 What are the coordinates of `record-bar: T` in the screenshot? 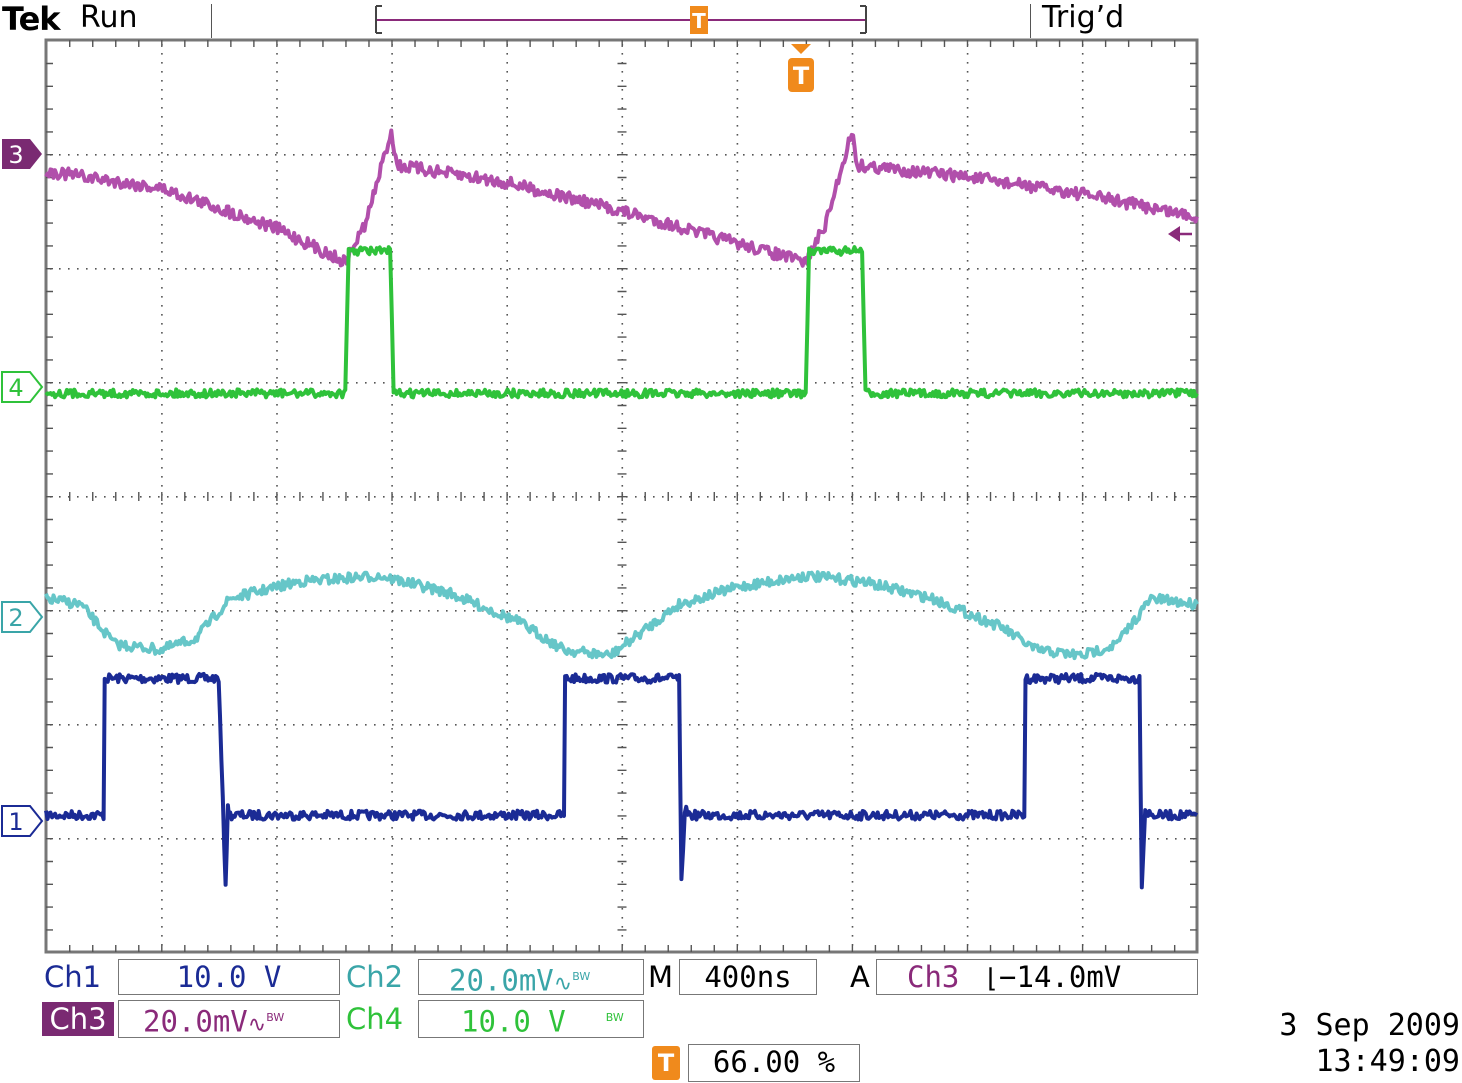 It's located at (621, 19).